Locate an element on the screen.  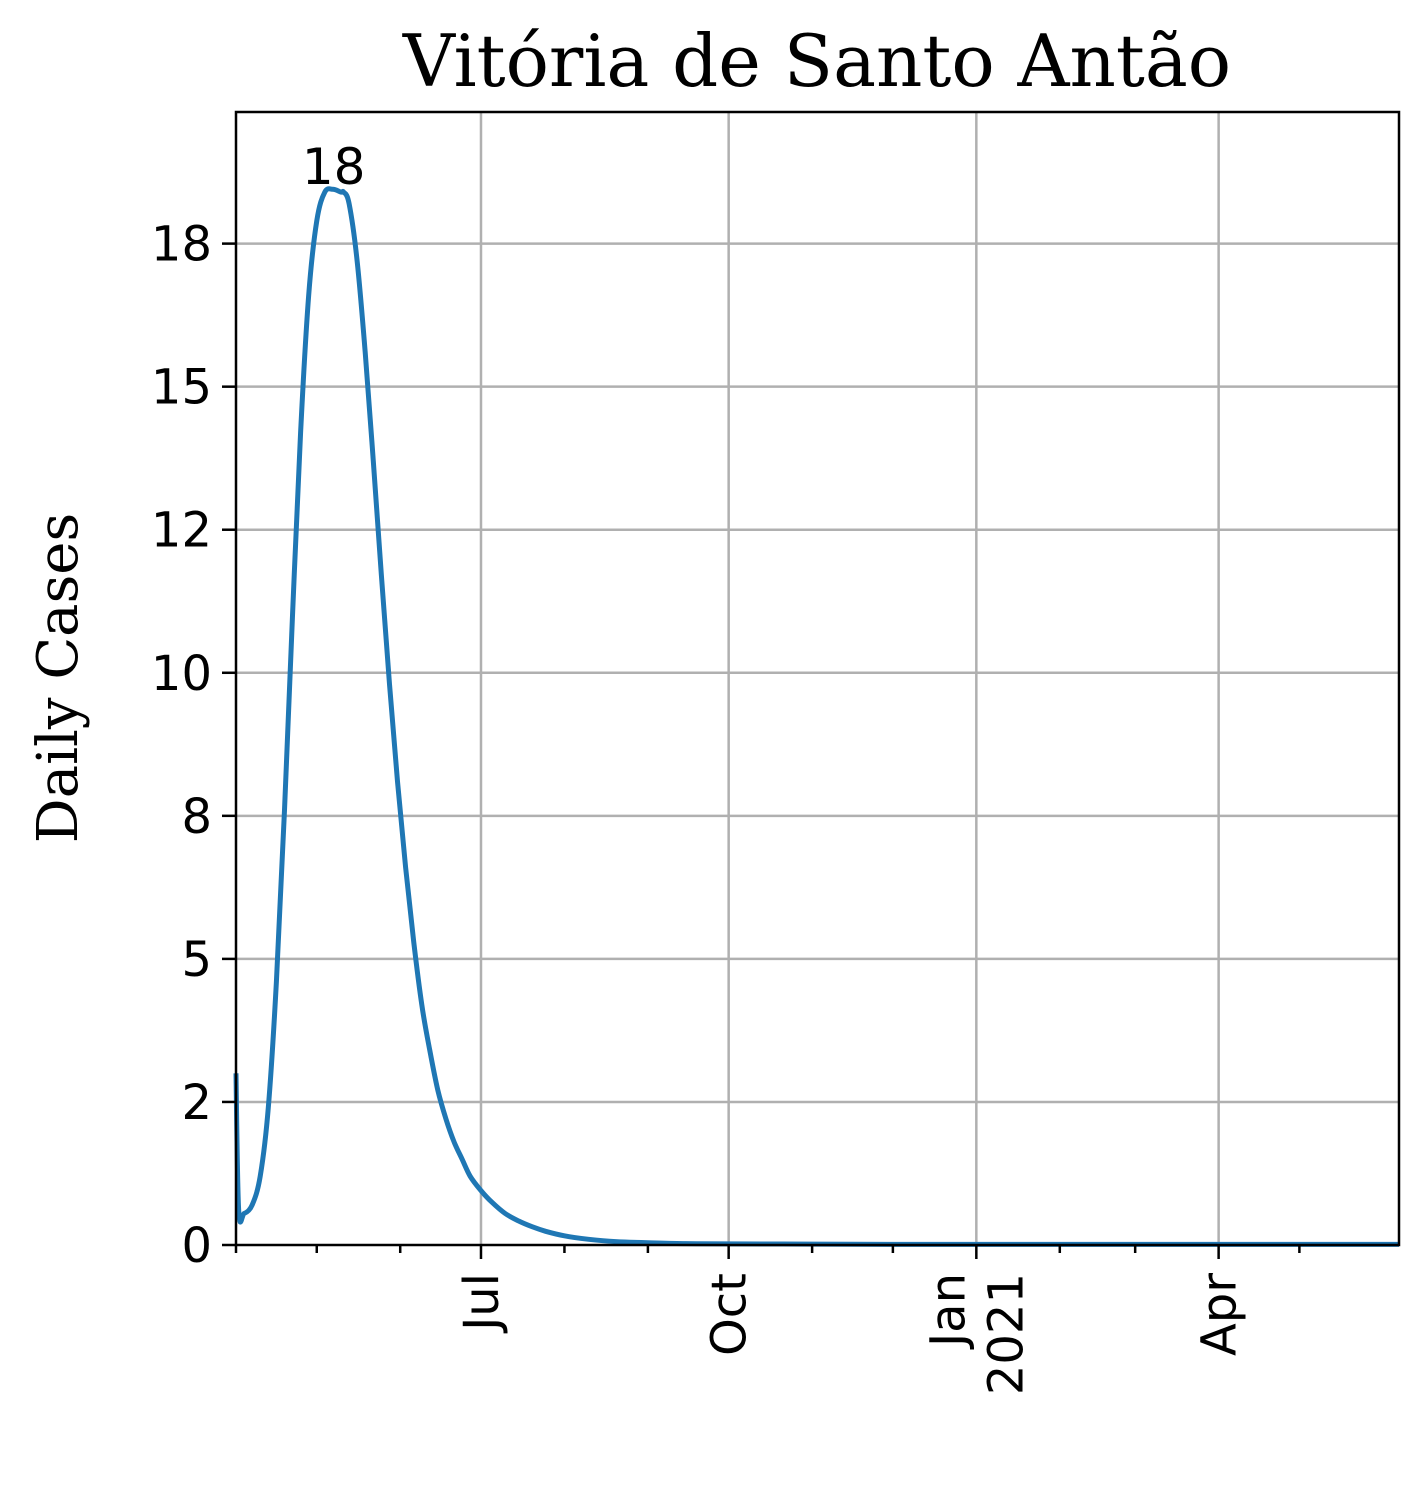
x-tick-label: Apr is located at coordinates (1220, 1314).